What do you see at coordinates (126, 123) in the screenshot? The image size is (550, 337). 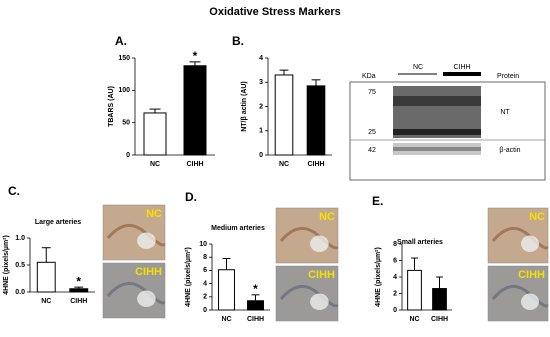 I see `y-tick-label: 50` at bounding box center [126, 123].